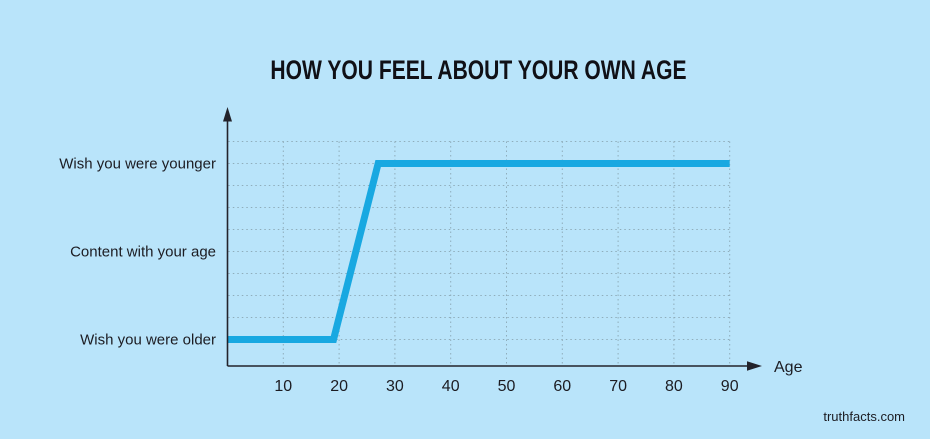  Describe the element at coordinates (227, 114) in the screenshot. I see `y-axis-arrow-icon` at that location.